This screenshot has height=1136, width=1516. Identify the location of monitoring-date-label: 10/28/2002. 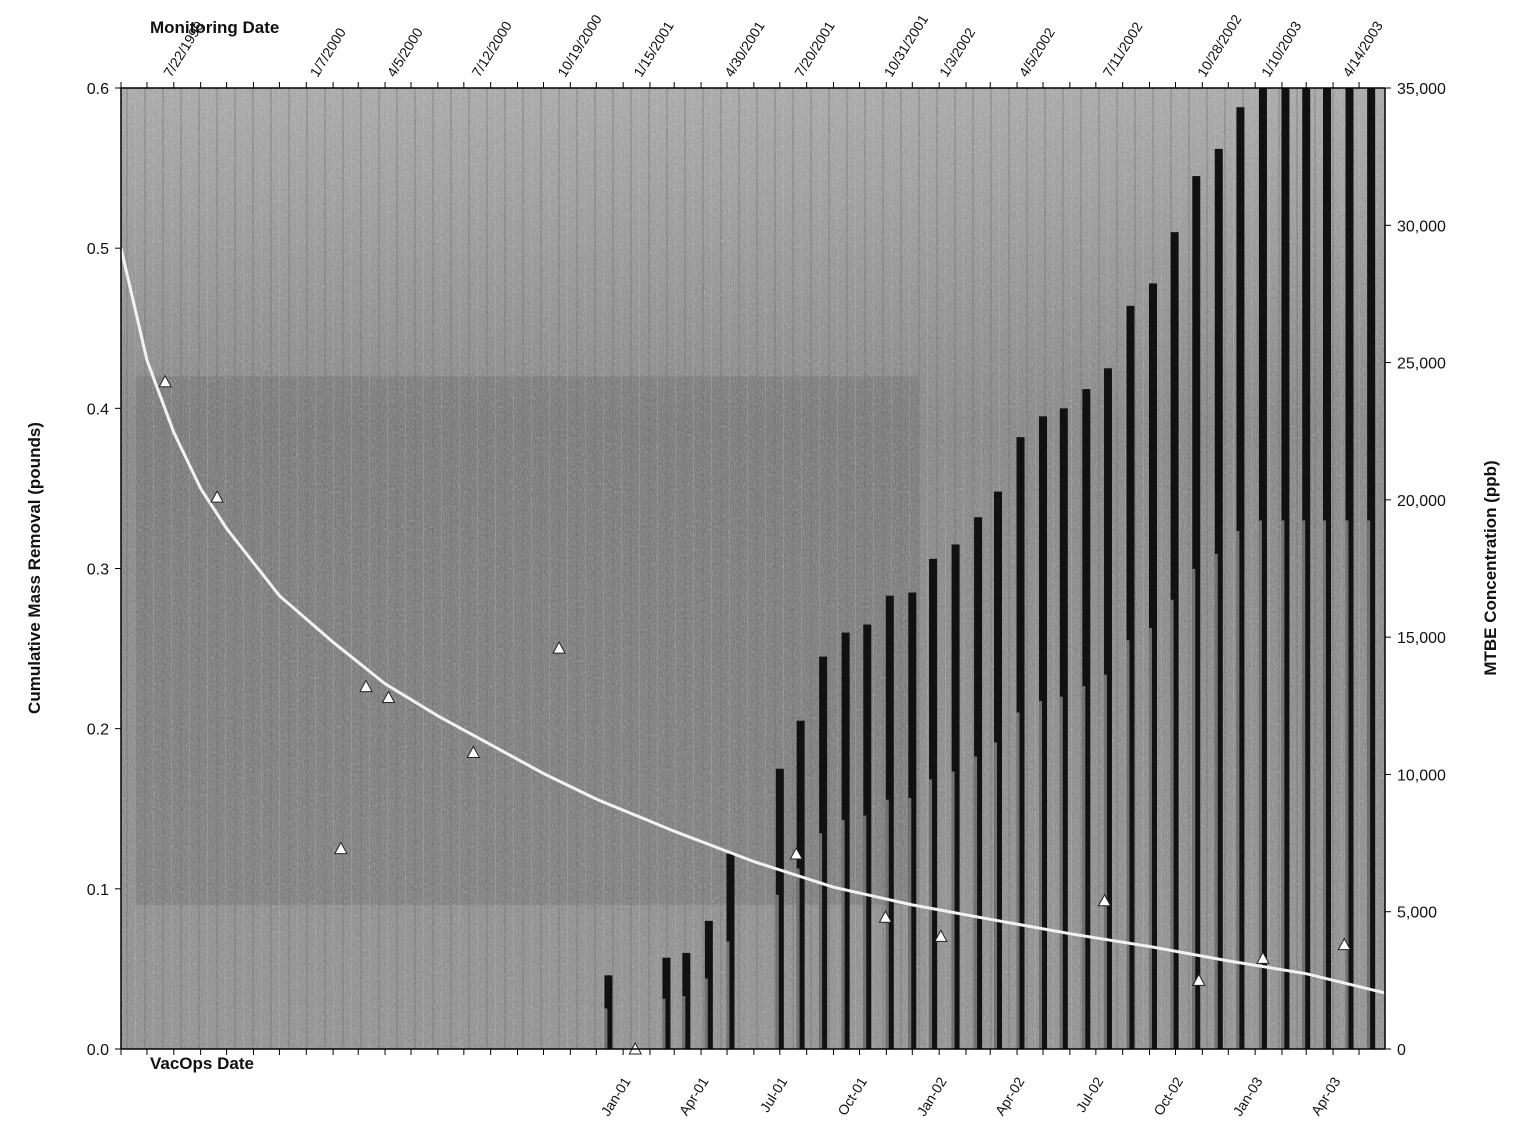
(1219, 46).